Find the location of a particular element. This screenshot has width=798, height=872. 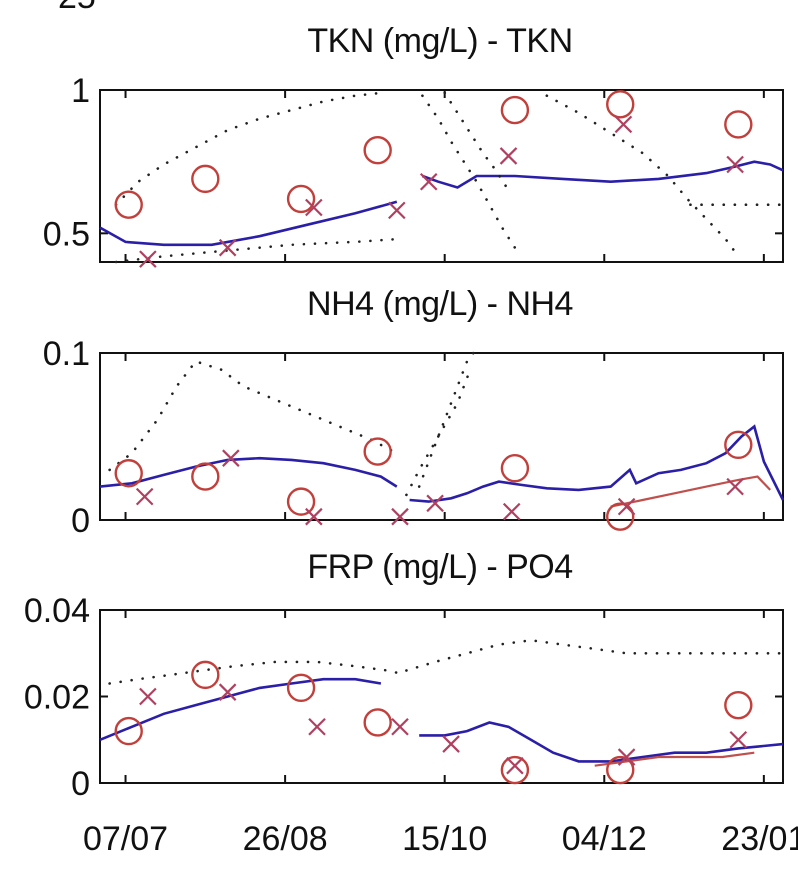

xtick-label-0: 07/07 is located at coordinates (125, 839).